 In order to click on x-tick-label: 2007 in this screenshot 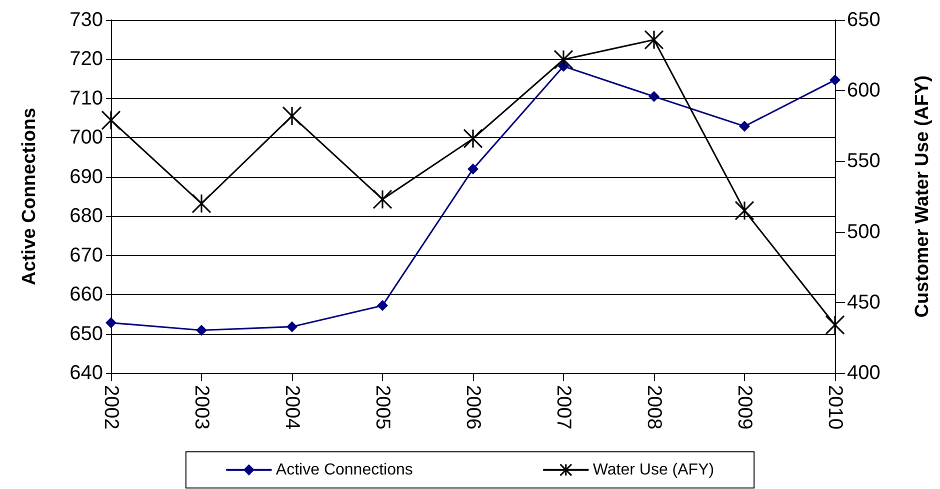, I will do `click(563, 407)`.